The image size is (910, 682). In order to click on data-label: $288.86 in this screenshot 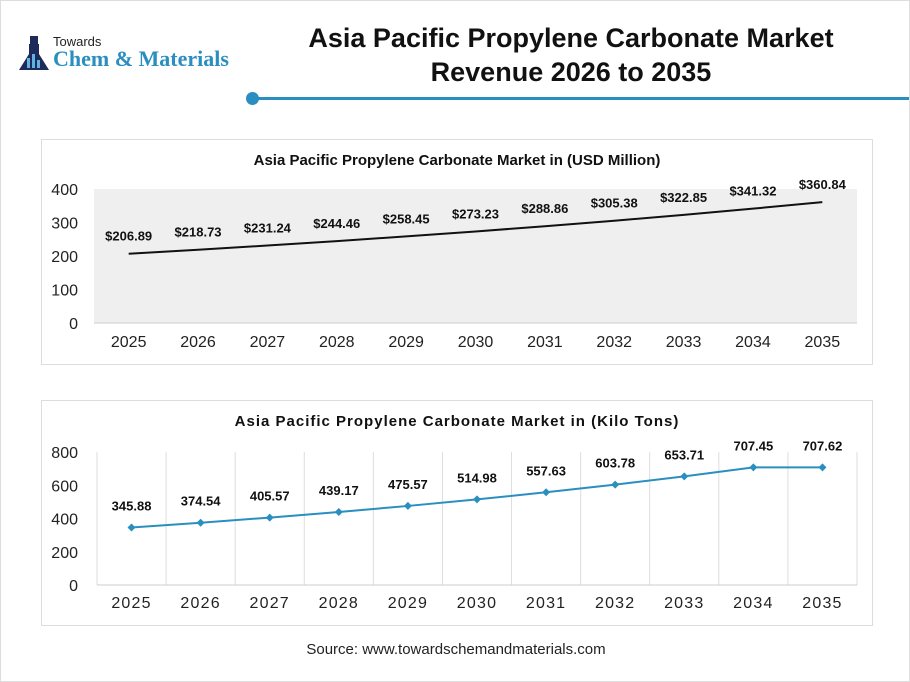, I will do `click(544, 208)`.